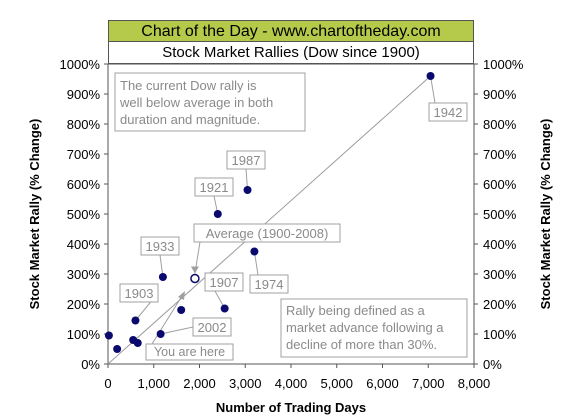  Describe the element at coordinates (107, 383) in the screenshot. I see `x-tick-label: 0` at that location.